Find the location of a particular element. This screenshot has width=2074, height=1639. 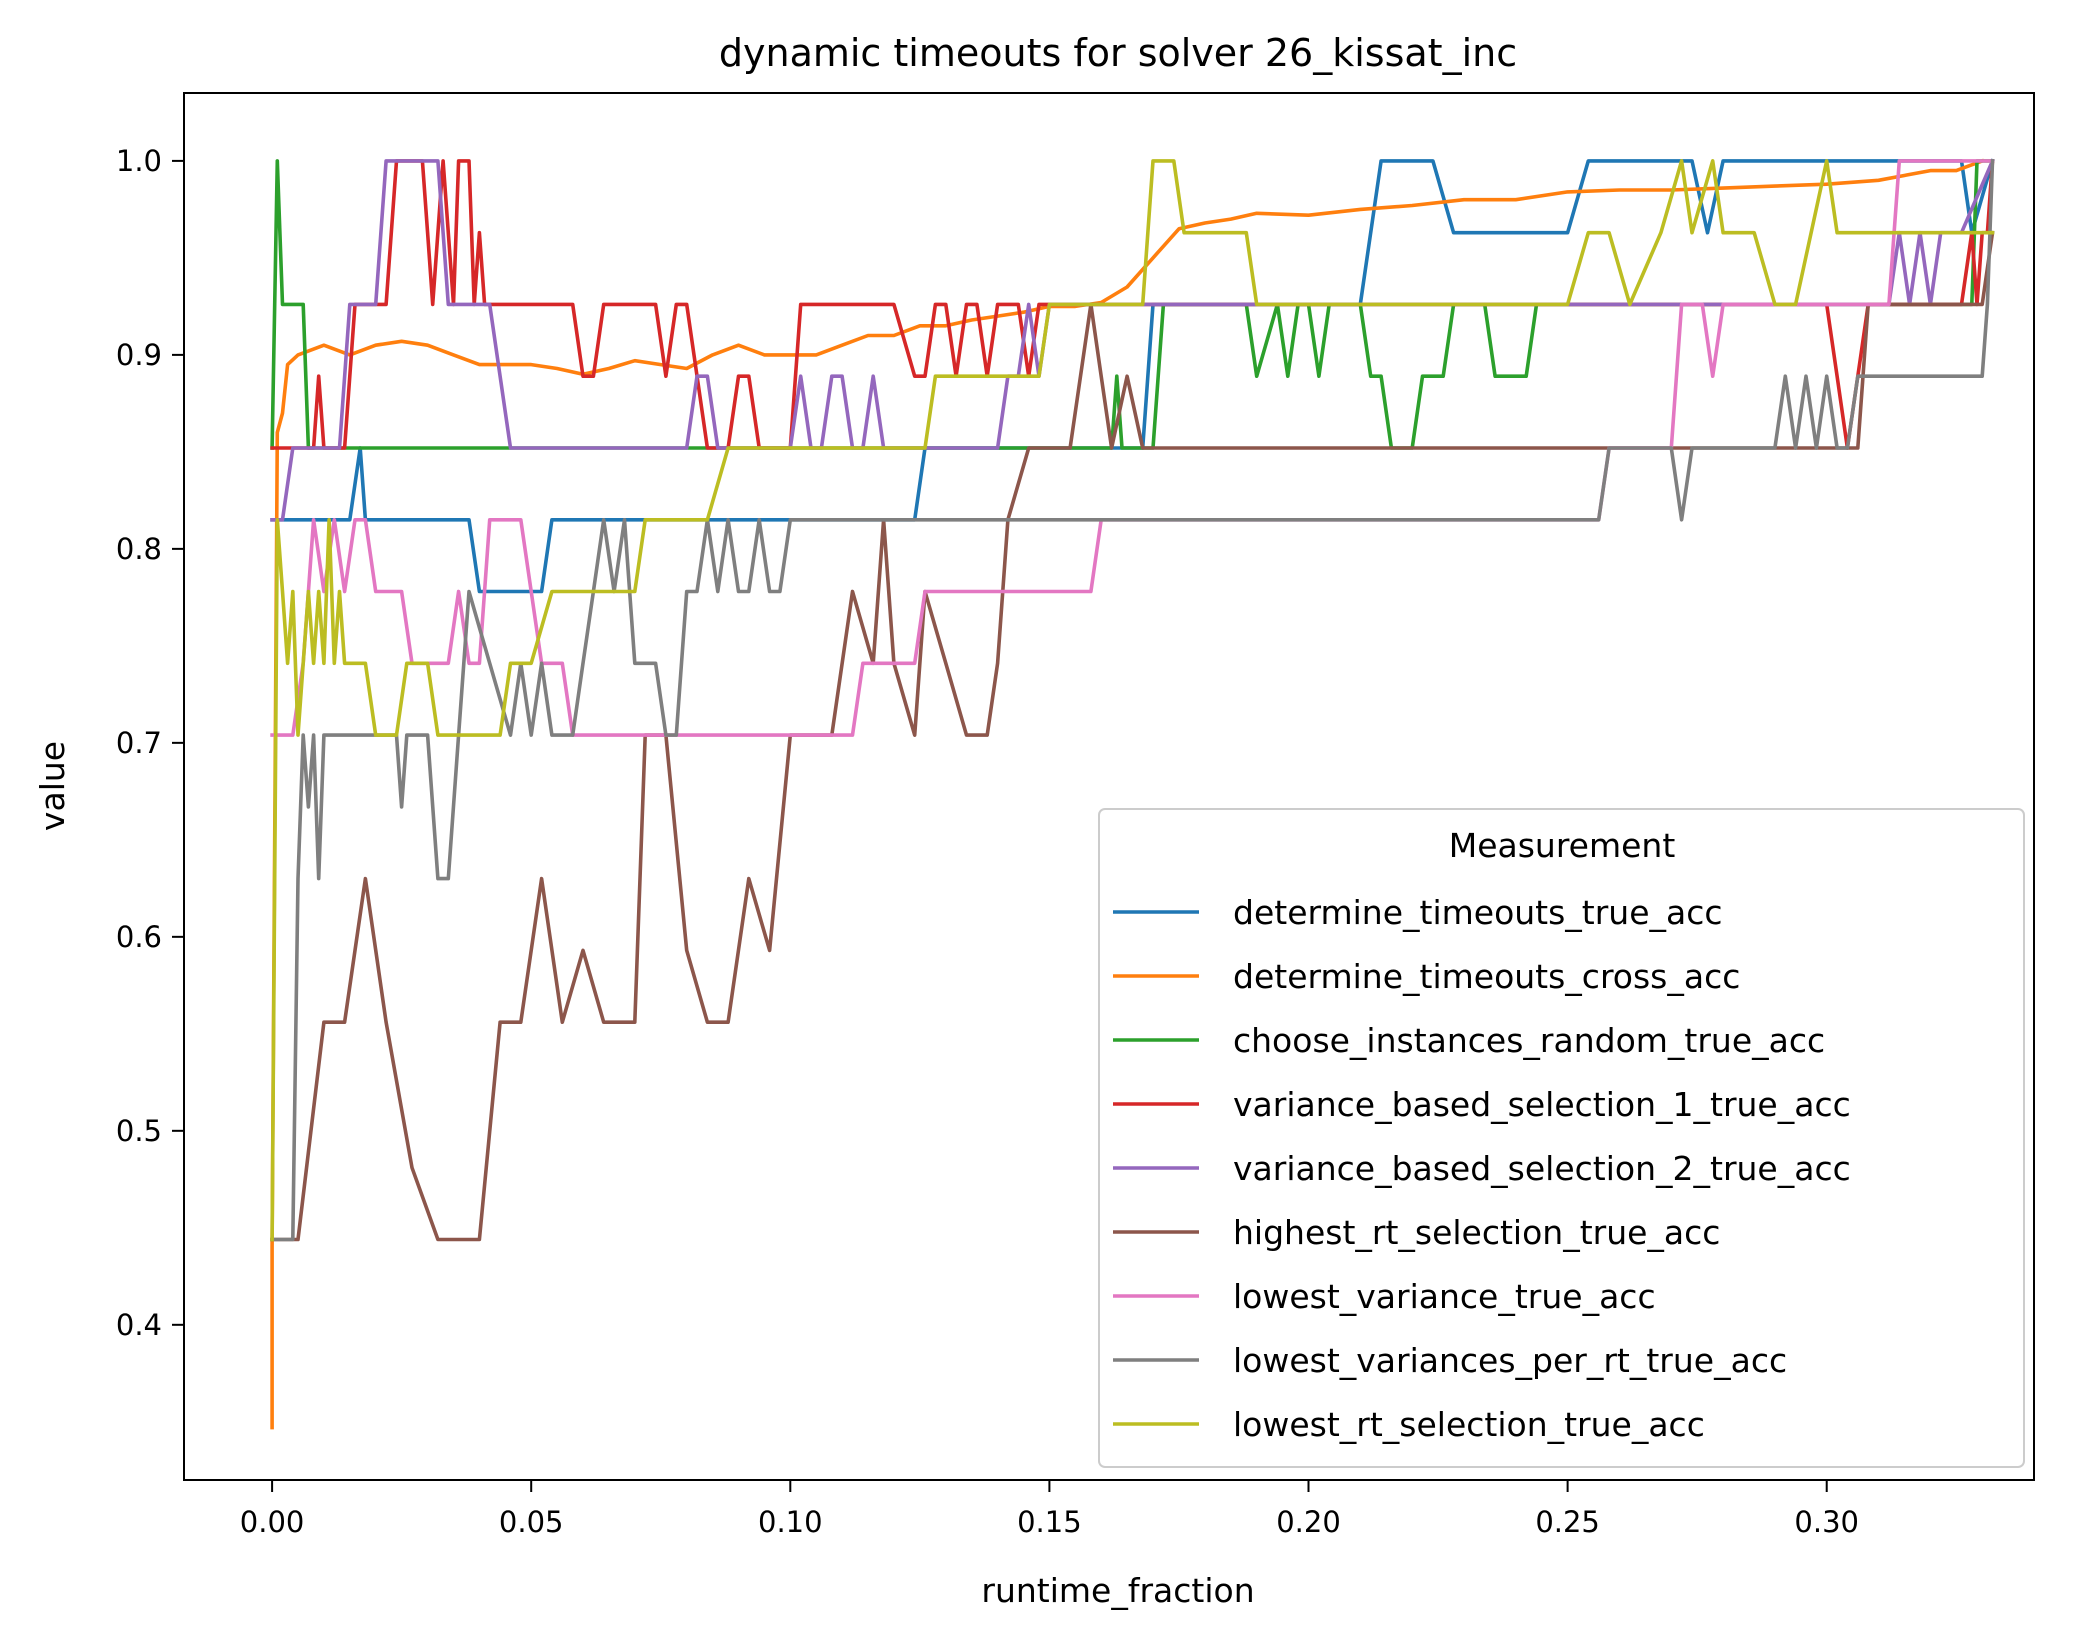

x-tick-label: 0.15 is located at coordinates (1049, 1522).